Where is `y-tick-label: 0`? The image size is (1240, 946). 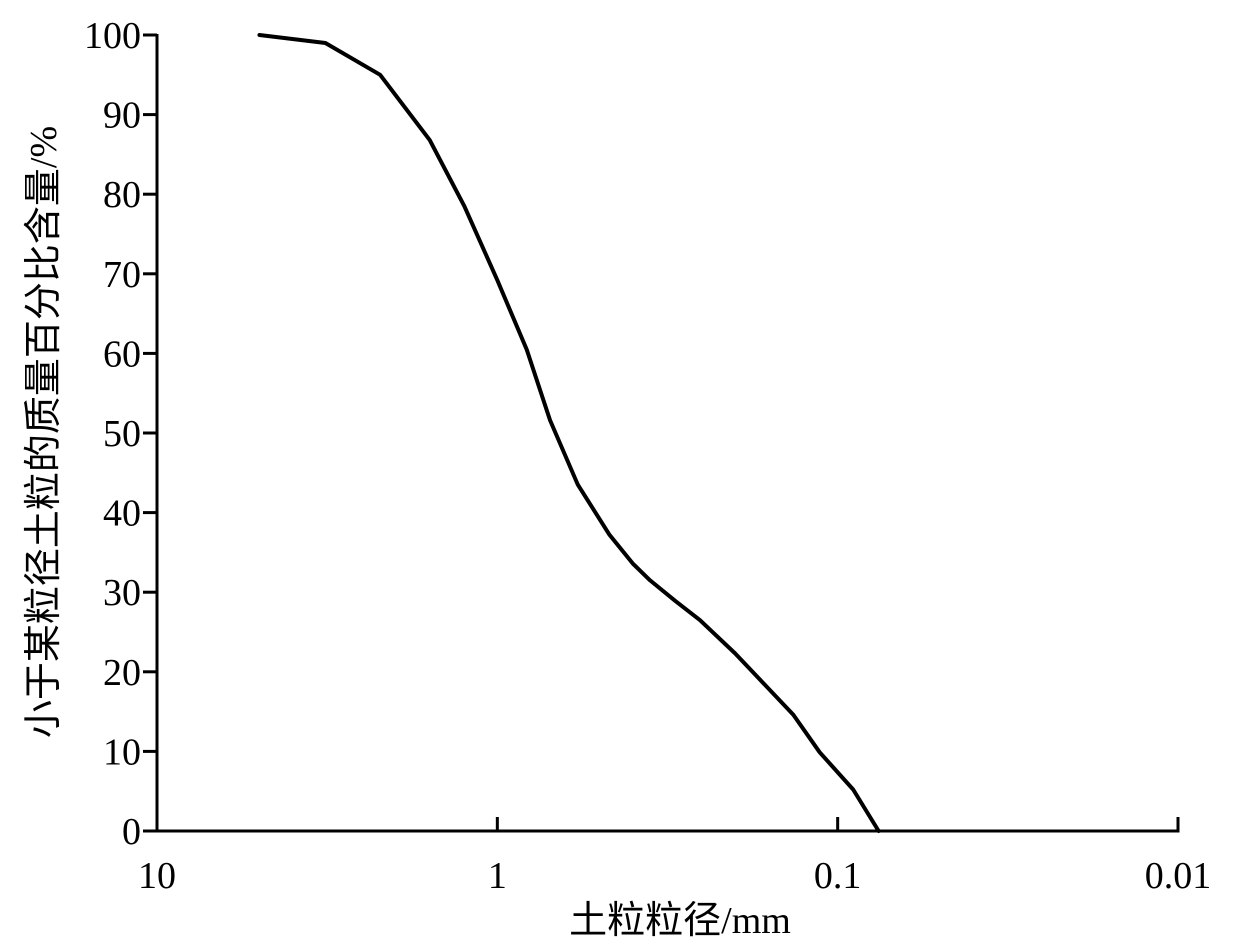 y-tick-label: 0 is located at coordinates (131, 832).